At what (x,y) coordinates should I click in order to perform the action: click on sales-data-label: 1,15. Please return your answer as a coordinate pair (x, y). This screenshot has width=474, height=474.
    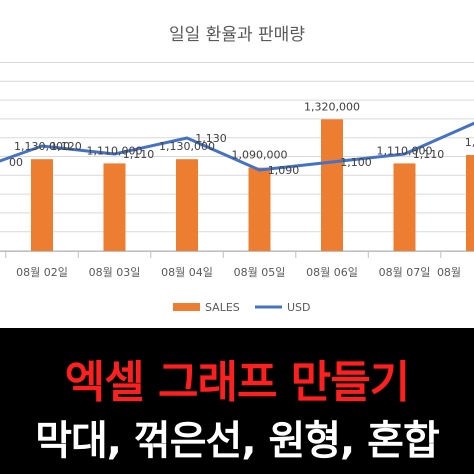
    Looking at the image, I should click on (469, 142).